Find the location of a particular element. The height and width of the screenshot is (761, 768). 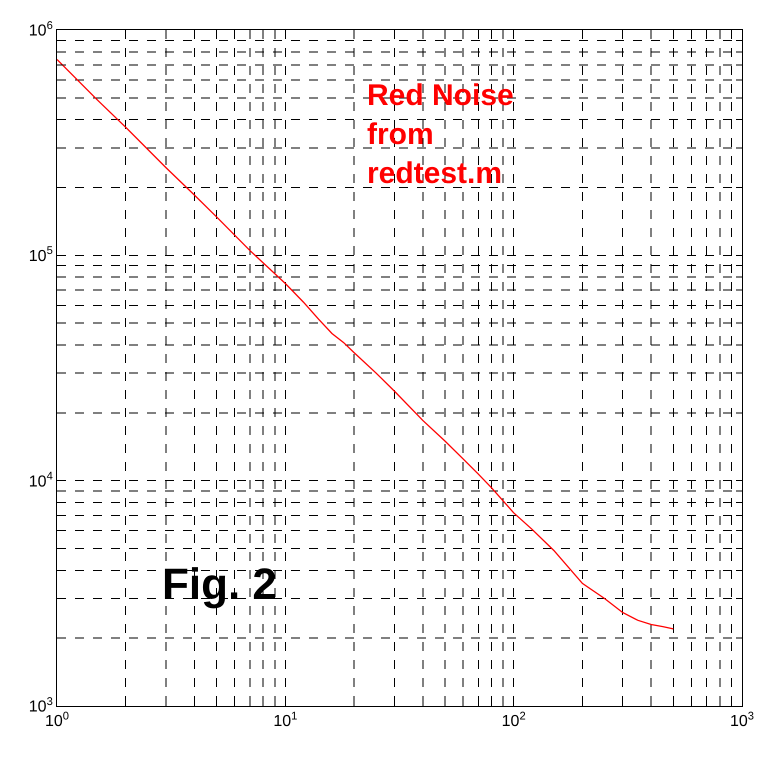

x-tick-label: 10$^{2}$ is located at coordinates (514, 720).